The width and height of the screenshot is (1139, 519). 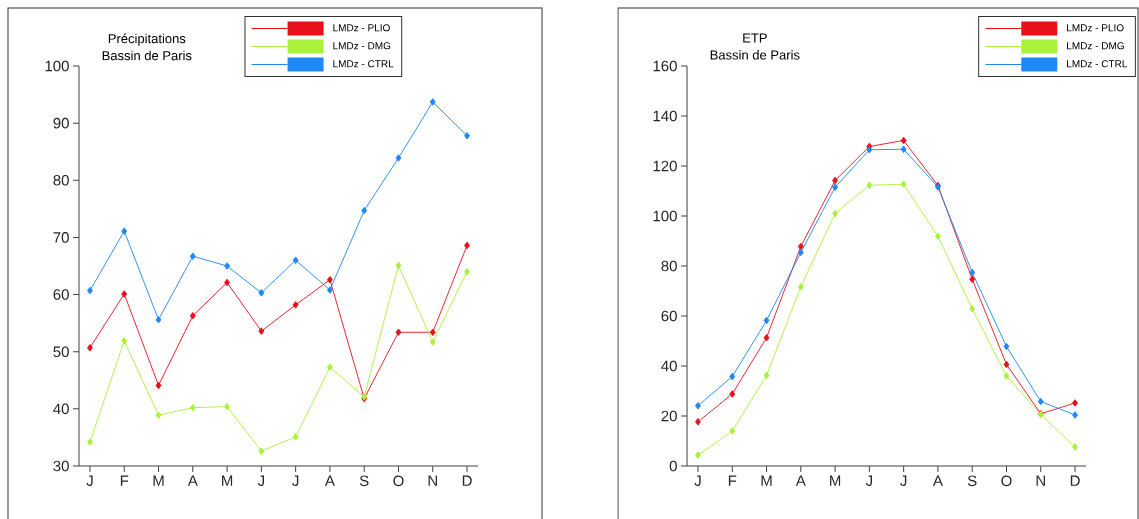 What do you see at coordinates (665, 66) in the screenshot?
I see `y-tick-label: 160` at bounding box center [665, 66].